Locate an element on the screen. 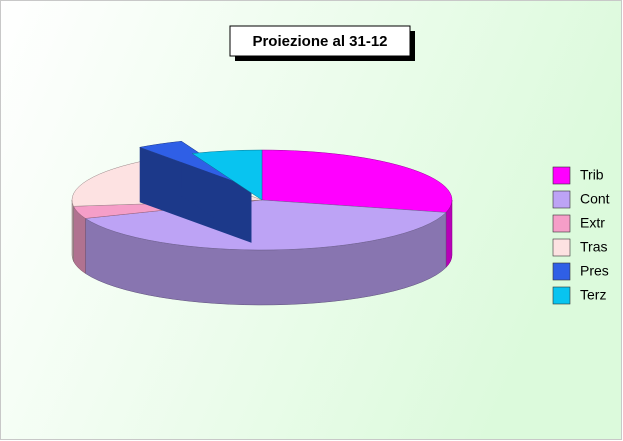 Image resolution: width=623 pixels, height=441 pixels. title-box is located at coordinates (320, 41).